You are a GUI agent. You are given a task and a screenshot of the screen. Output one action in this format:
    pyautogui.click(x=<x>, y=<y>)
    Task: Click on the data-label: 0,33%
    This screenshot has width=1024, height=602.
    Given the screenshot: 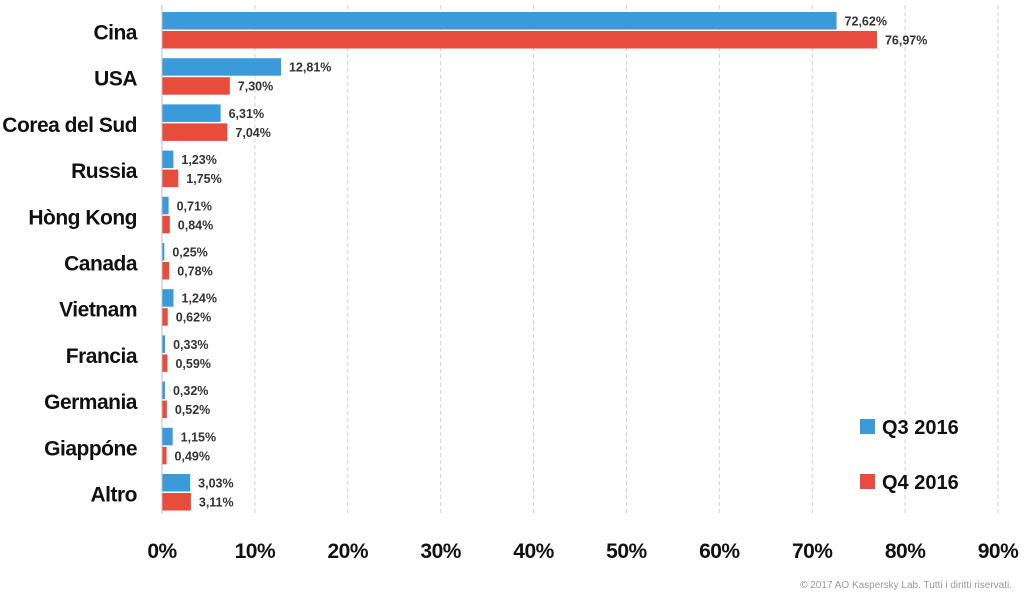 What is the action you would take?
    pyautogui.click(x=190, y=345)
    